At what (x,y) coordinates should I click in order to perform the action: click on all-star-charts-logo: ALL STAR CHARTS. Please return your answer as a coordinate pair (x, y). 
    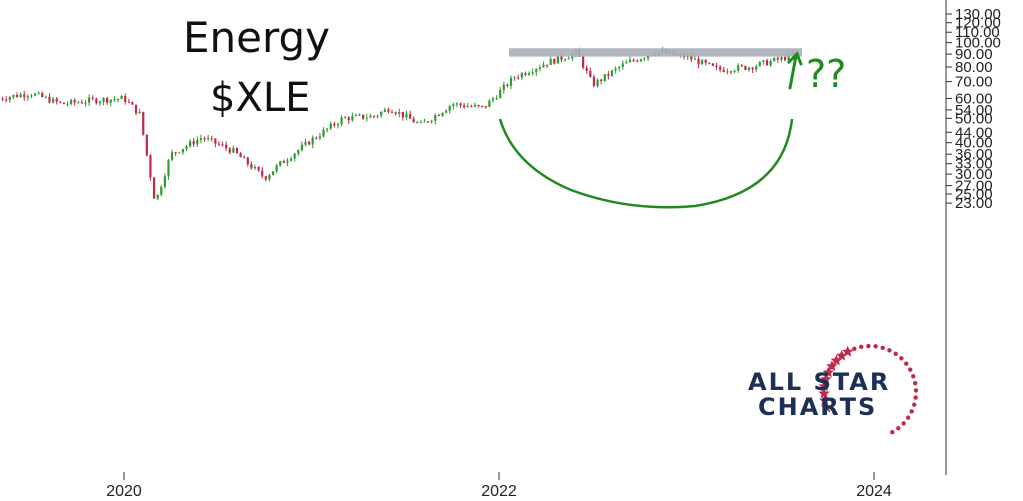
    Looking at the image, I should click on (833, 389).